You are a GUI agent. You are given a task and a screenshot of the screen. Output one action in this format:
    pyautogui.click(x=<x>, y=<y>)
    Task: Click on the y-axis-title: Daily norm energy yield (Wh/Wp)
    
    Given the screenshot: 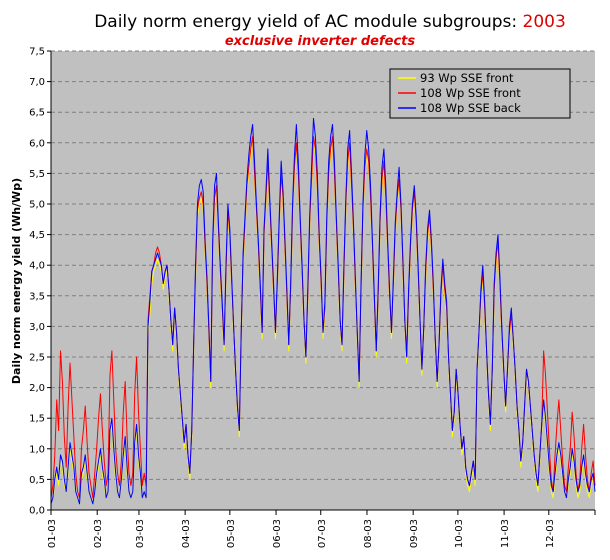 What is the action you would take?
    pyautogui.click(x=16, y=281)
    